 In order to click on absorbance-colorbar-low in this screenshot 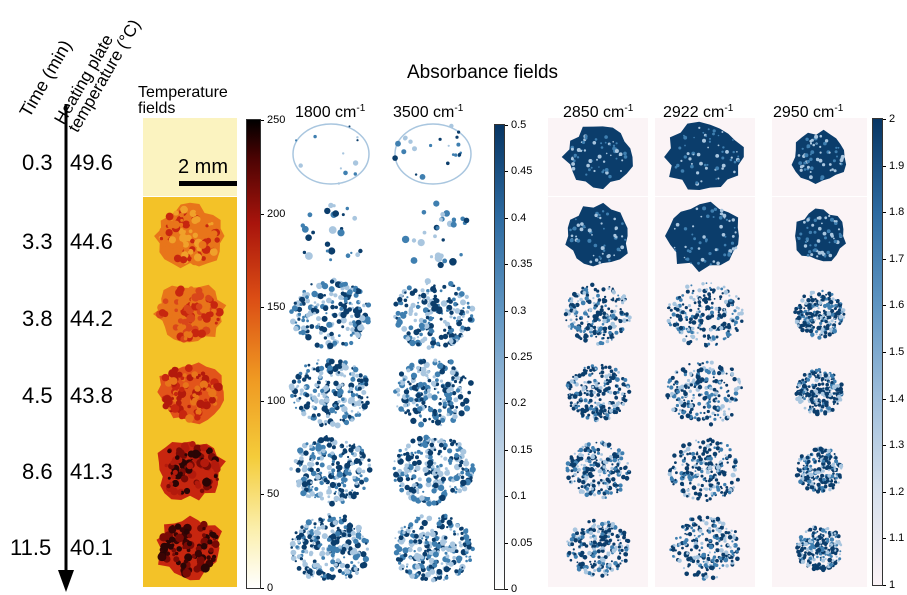, I will do `click(499, 357)`.